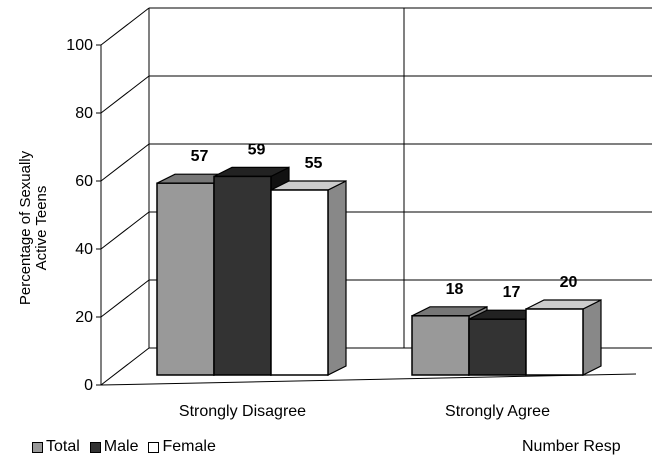 This screenshot has height=458, width=652. What do you see at coordinates (84, 317) in the screenshot?
I see `y-tick-label-20: 20` at bounding box center [84, 317].